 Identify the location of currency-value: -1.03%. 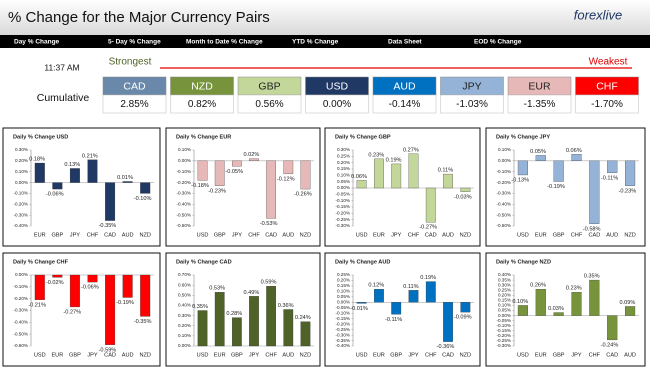
(472, 104).